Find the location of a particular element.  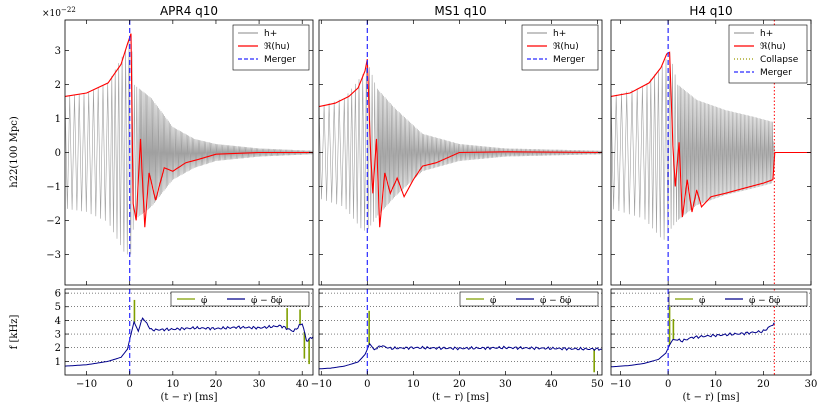

panel-title: MS1 q10 is located at coordinates (460, 11).